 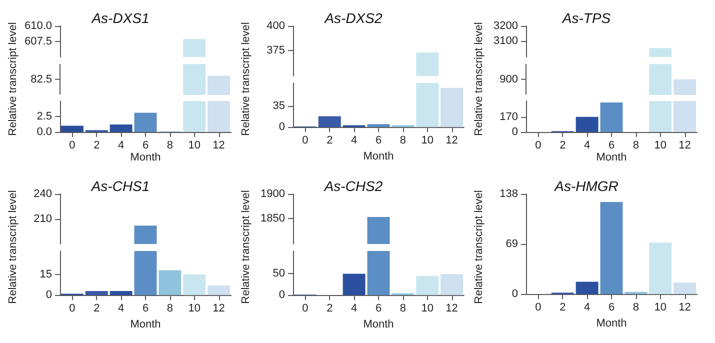 What do you see at coordinates (275, 26) in the screenshot?
I see `y-tick-label: 400` at bounding box center [275, 26].